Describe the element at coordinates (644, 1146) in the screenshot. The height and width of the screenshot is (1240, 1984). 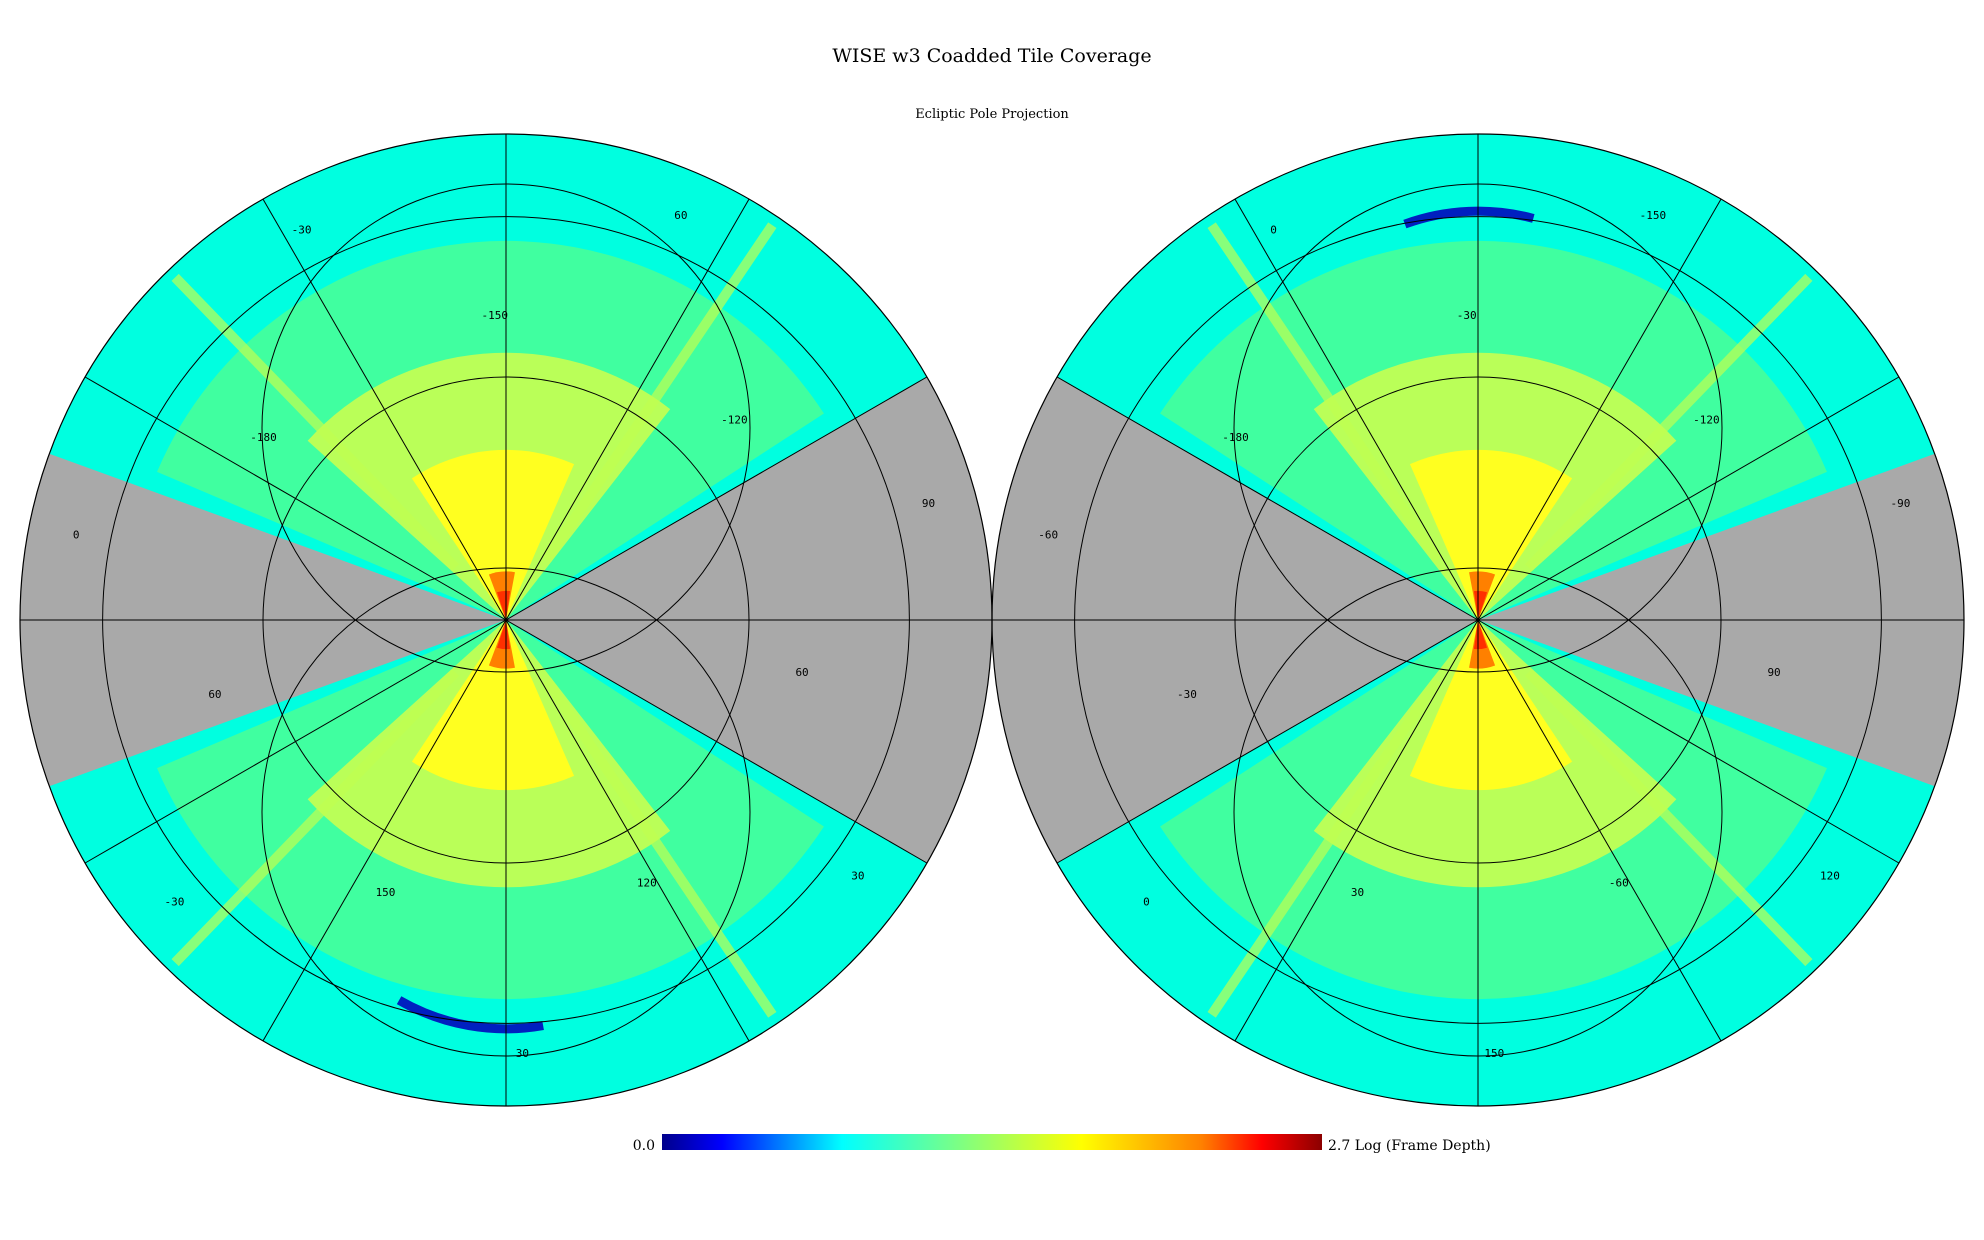
I see `colorbar-min-label: 0.0` at that location.